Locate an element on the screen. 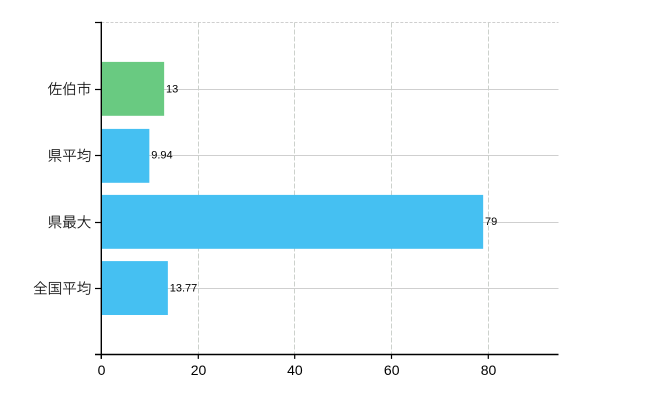 This screenshot has width=650, height=400. svg-text: 0 is located at coordinates (102, 370).